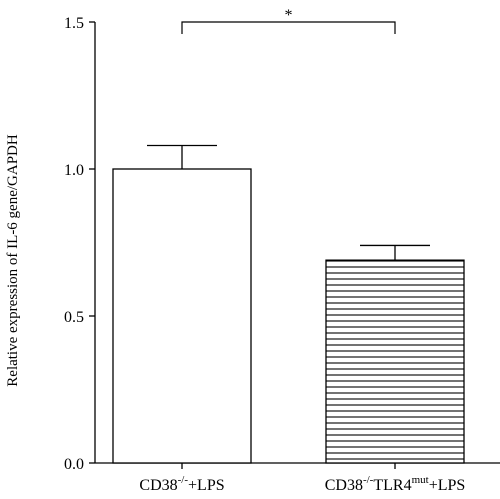 The image size is (500, 499). I want to click on y-tick-label: 0.5, so click(74, 317).